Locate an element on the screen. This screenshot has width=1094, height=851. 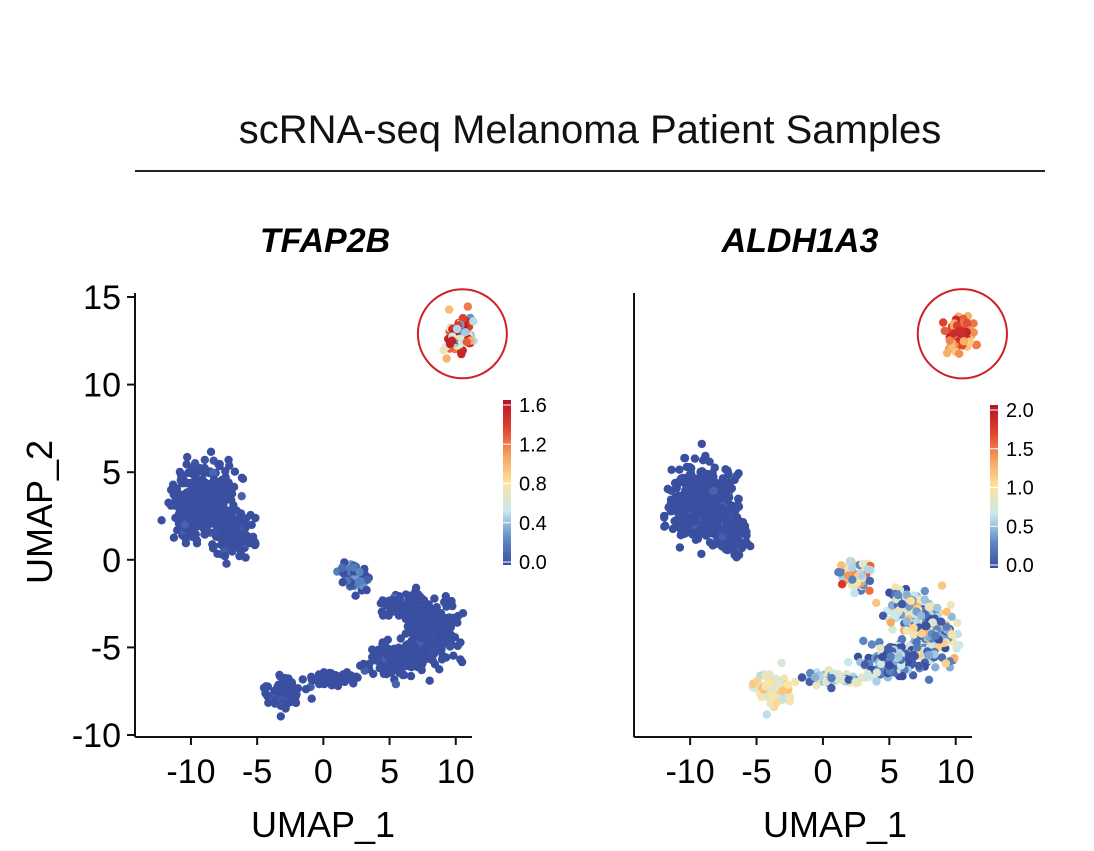
colorbar-tick-label: 1.2 is located at coordinates (533, 445).